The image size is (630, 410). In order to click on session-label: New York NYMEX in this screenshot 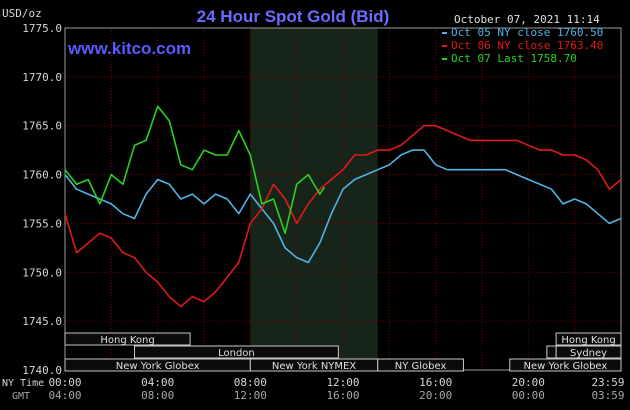, I will do `click(314, 366)`.